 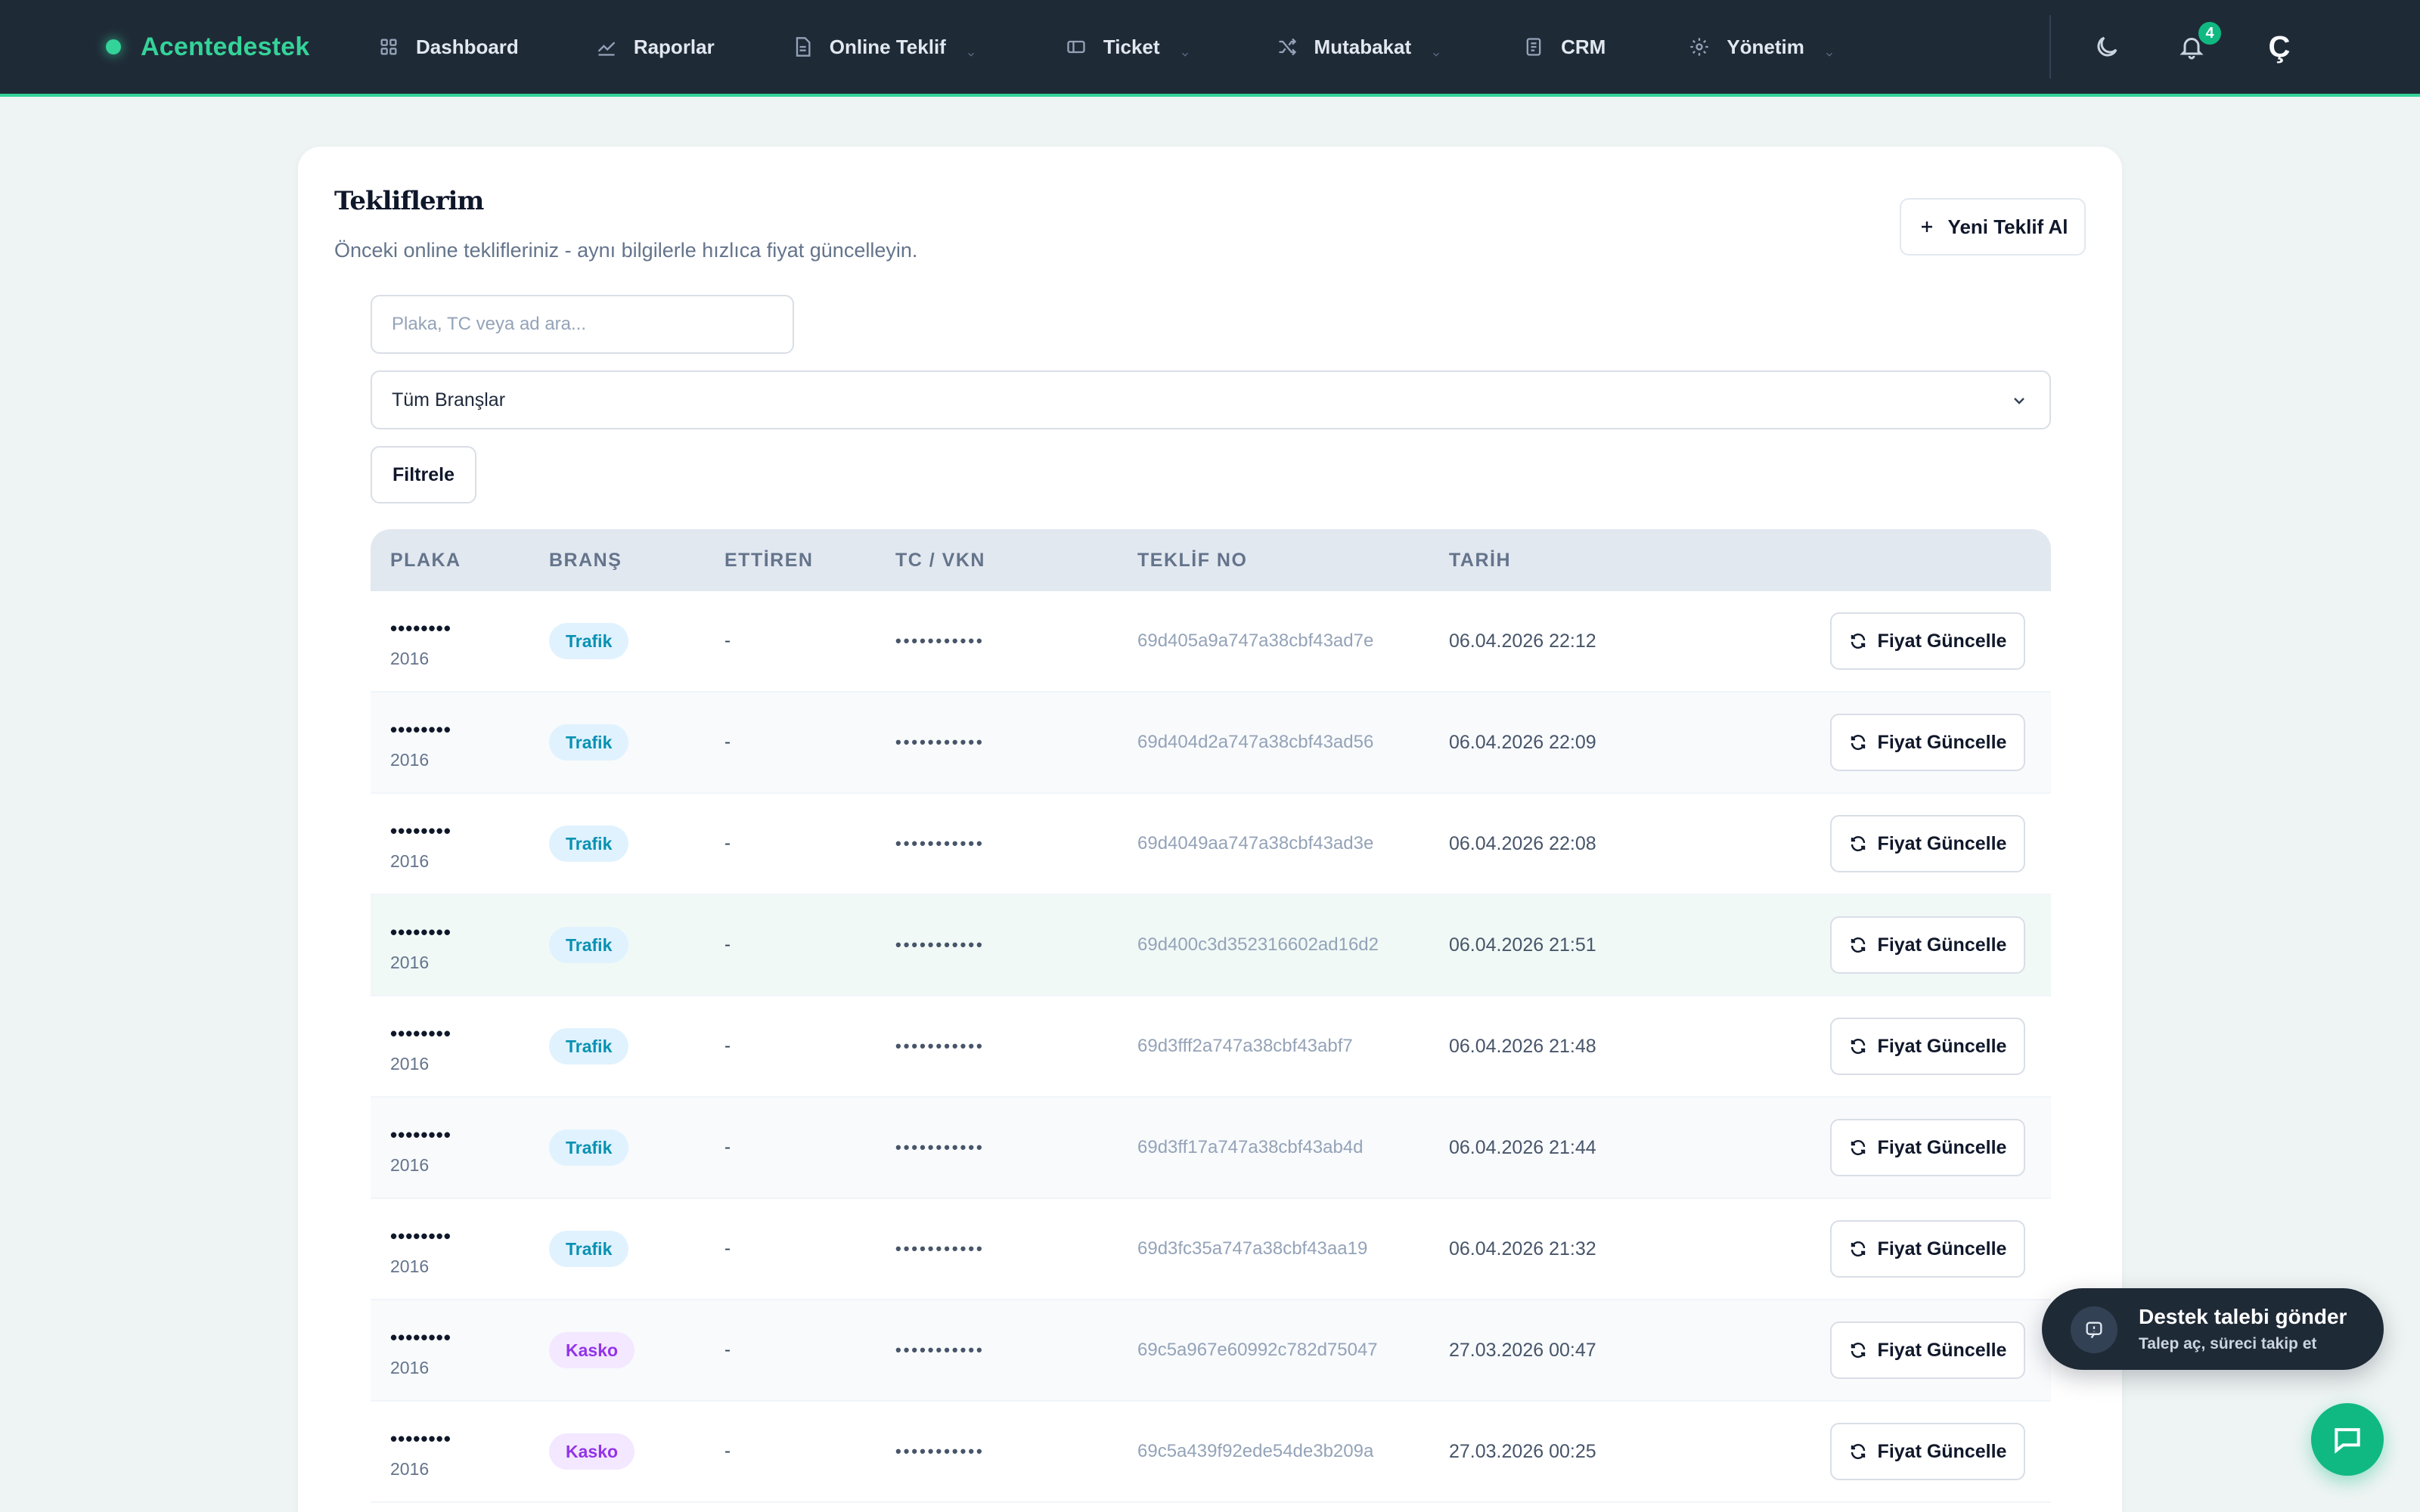 I want to click on filter-button: Filtrele, so click(x=423, y=475).